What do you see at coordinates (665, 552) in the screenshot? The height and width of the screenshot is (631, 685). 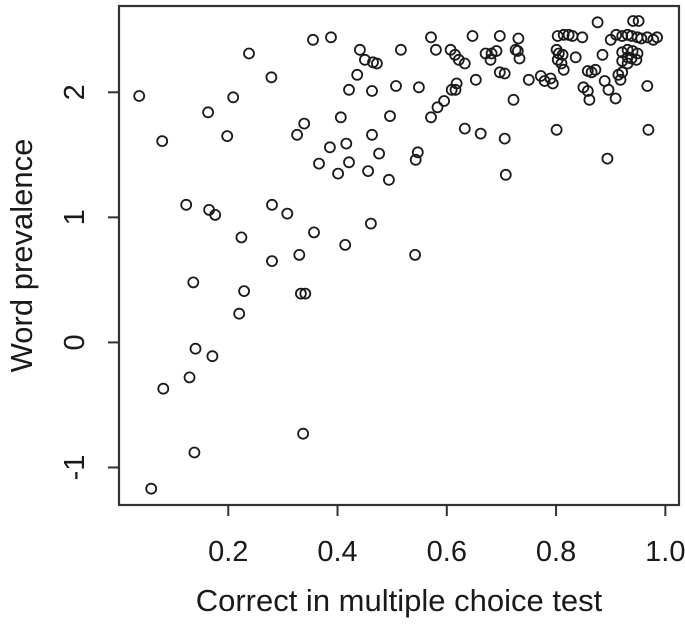 I see `x-tick-label: 1.0` at bounding box center [665, 552].